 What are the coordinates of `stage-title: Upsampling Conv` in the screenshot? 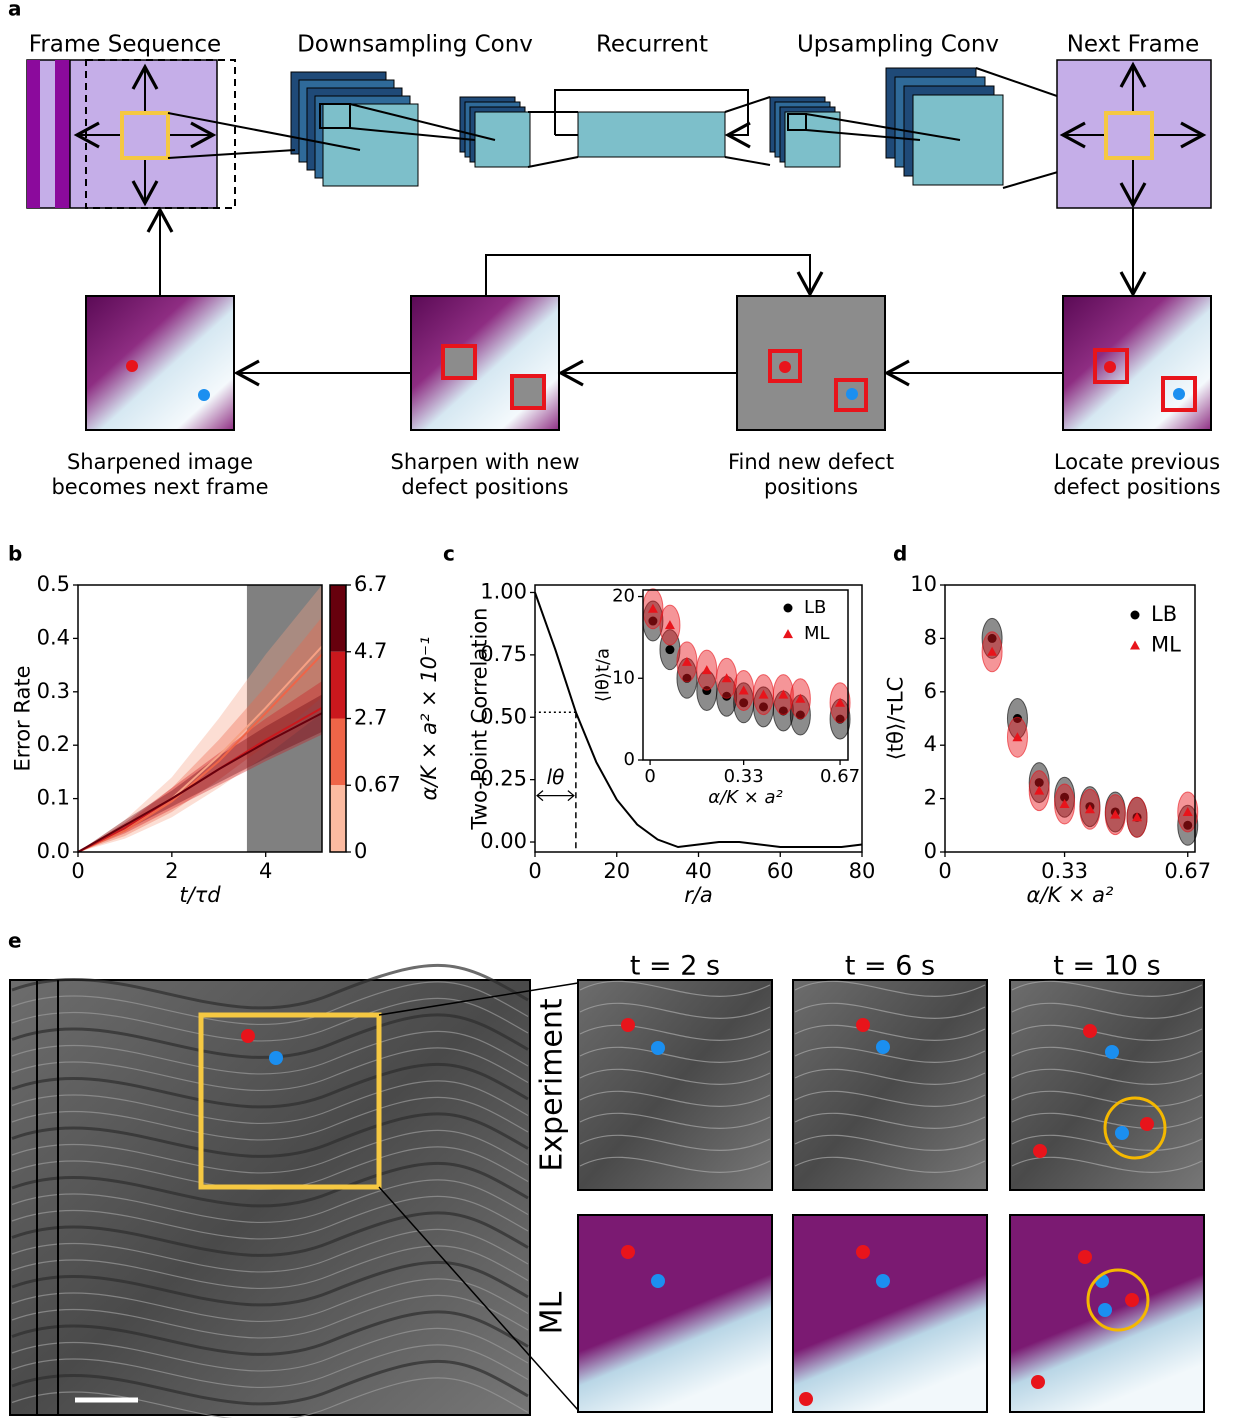 It's located at (898, 45).